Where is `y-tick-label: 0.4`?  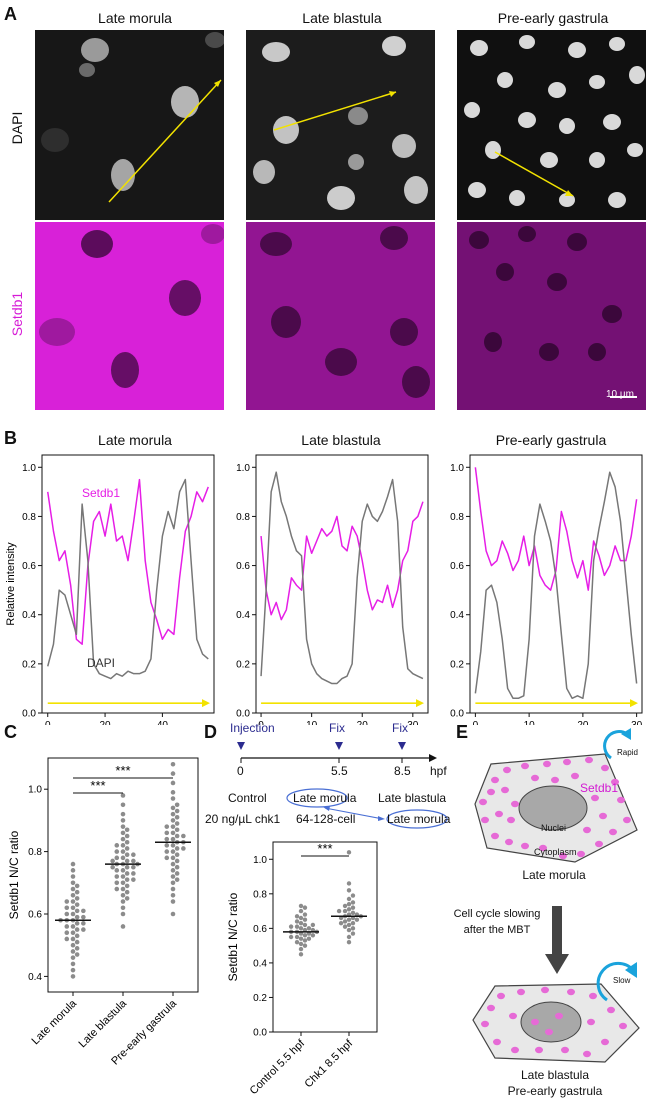
y-tick-label: 0.4 is located at coordinates (260, 963).